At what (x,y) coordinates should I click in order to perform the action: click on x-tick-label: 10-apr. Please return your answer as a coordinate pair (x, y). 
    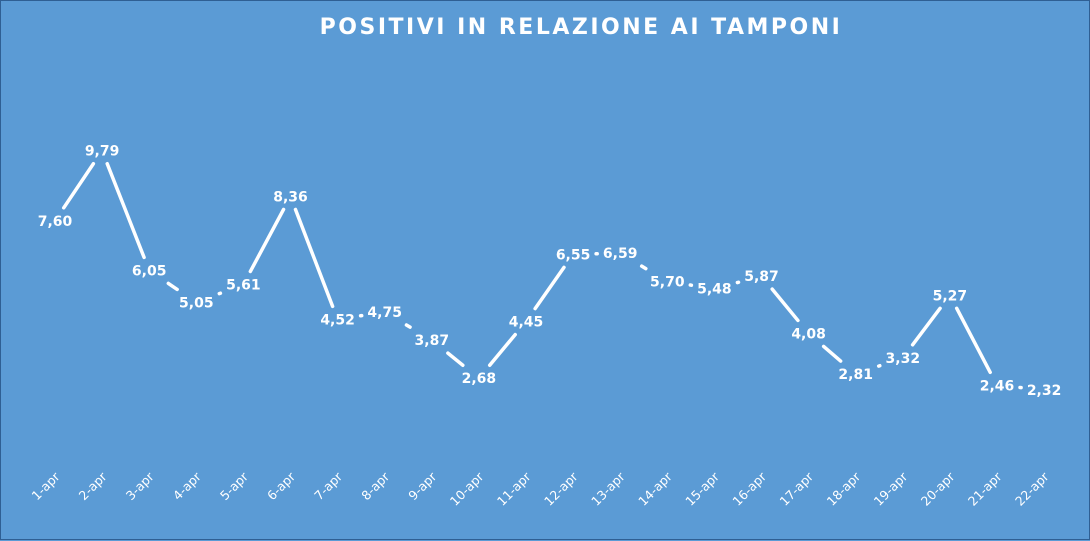
    Looking at the image, I should click on (467, 488).